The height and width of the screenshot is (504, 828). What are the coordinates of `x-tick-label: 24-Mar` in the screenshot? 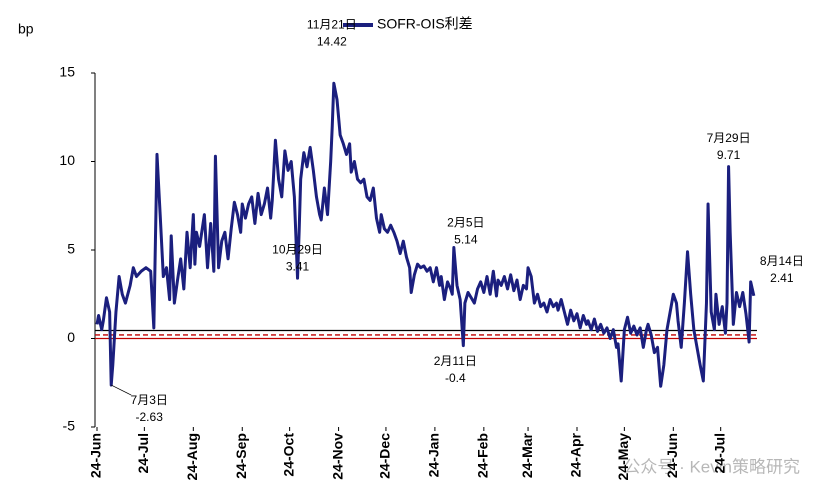 It's located at (527, 455).